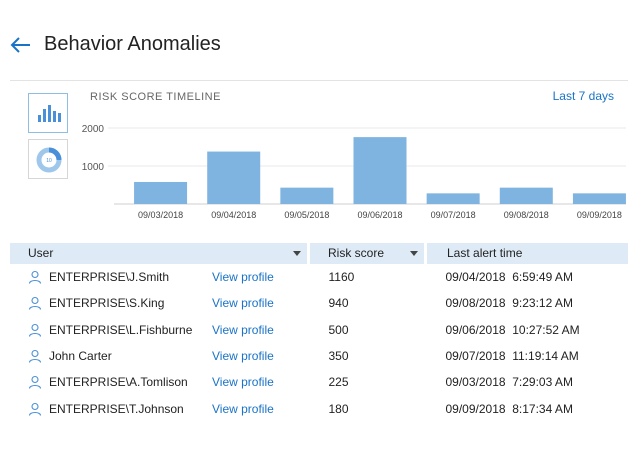 This screenshot has width=640, height=450. I want to click on risk-score-value: 940, so click(338, 303).